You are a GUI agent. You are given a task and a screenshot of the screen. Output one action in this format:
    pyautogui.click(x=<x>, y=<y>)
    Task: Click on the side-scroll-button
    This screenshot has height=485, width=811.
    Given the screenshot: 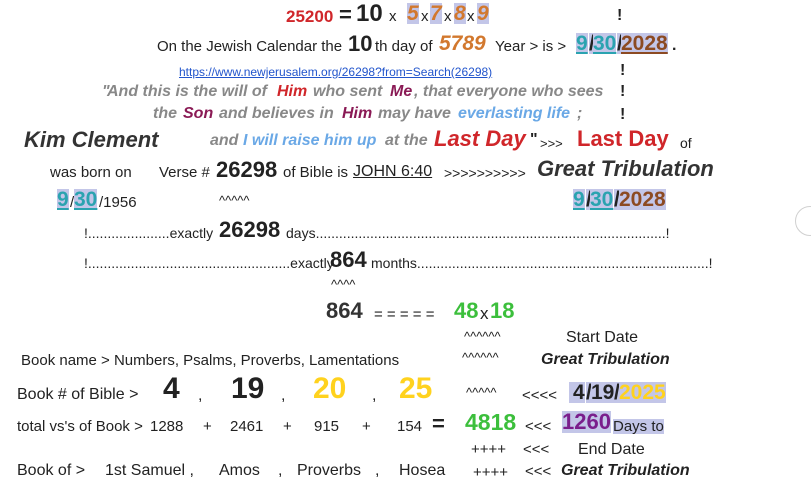 What is the action you would take?
    pyautogui.click(x=803, y=221)
    